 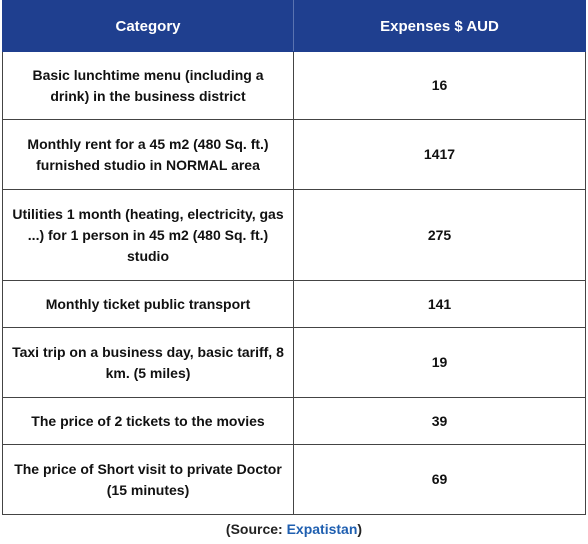 What do you see at coordinates (439, 421) in the screenshot?
I see `expense-cell: 39` at bounding box center [439, 421].